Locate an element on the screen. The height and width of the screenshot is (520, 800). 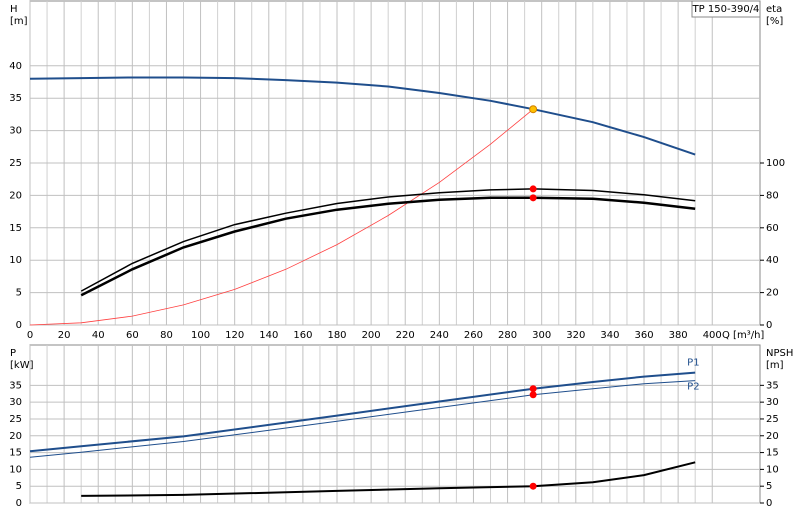
y-axis-unit: [kW] is located at coordinates (22, 365).